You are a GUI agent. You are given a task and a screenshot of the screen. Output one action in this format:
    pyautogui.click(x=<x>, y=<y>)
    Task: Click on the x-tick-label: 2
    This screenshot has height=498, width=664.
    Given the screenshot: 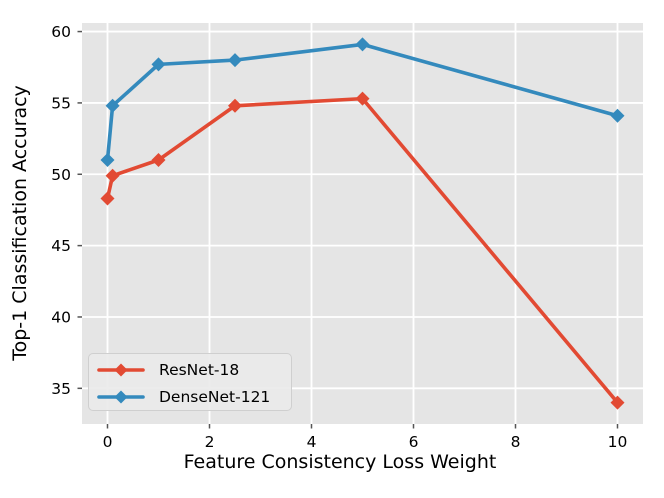 What is the action you would take?
    pyautogui.click(x=210, y=442)
    